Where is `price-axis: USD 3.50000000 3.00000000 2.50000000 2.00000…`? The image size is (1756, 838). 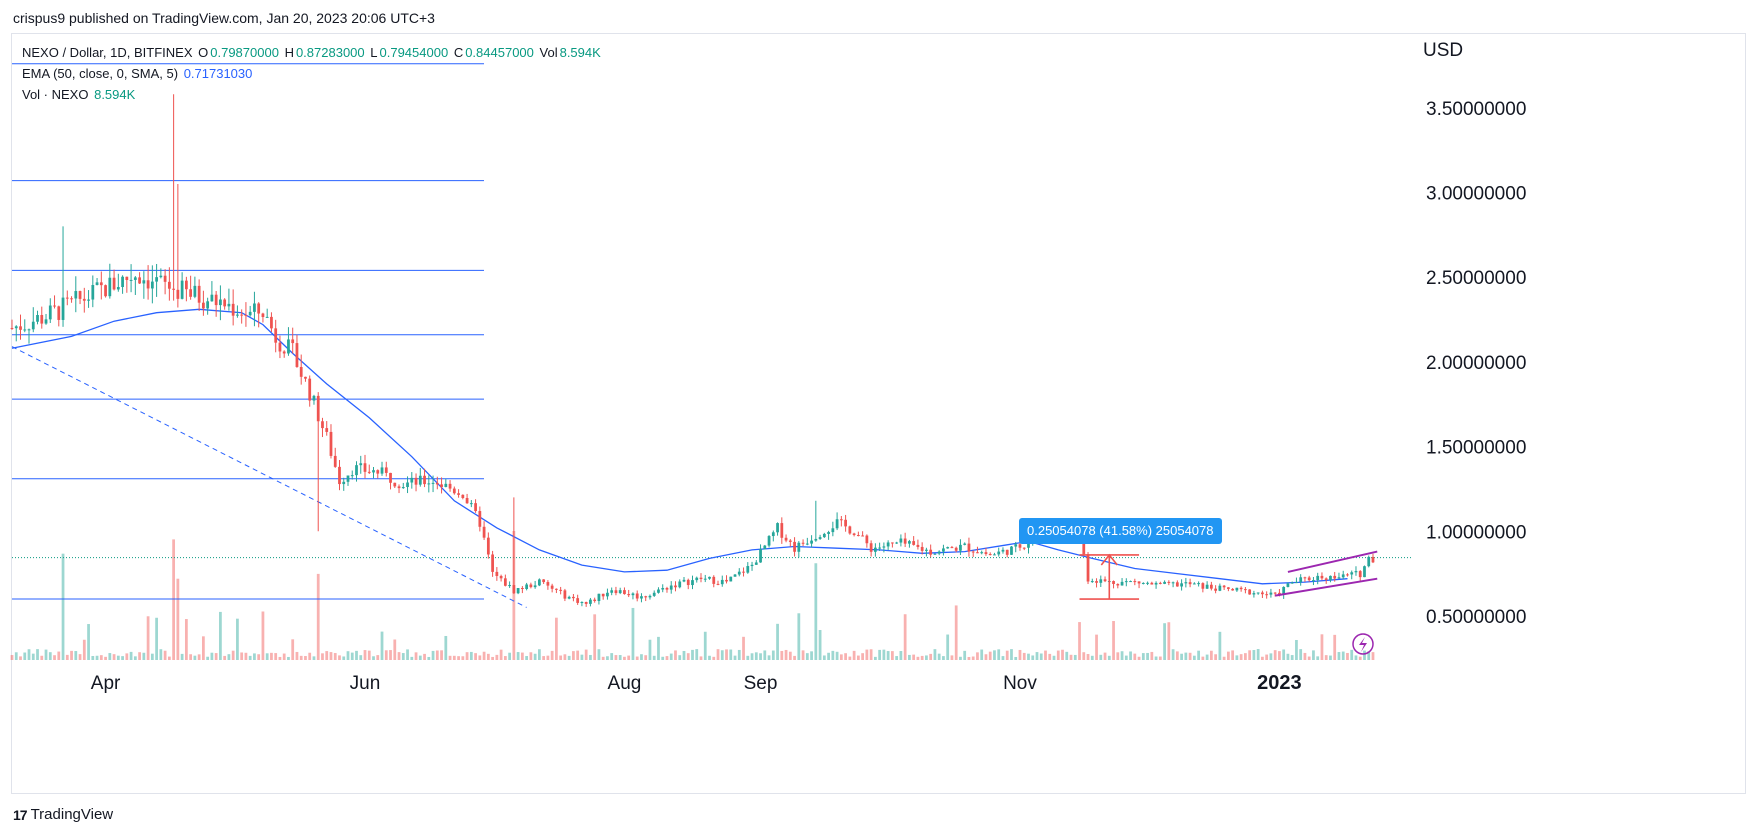
price-axis: USD 3.50000000 3.00000000 2.50000000 2.00000… is located at coordinates (1474, 334).